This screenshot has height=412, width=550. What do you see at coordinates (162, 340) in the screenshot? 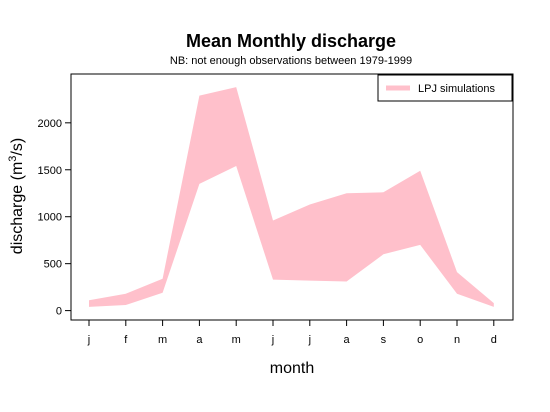
I see `x-tick-label-2: m` at bounding box center [162, 340].